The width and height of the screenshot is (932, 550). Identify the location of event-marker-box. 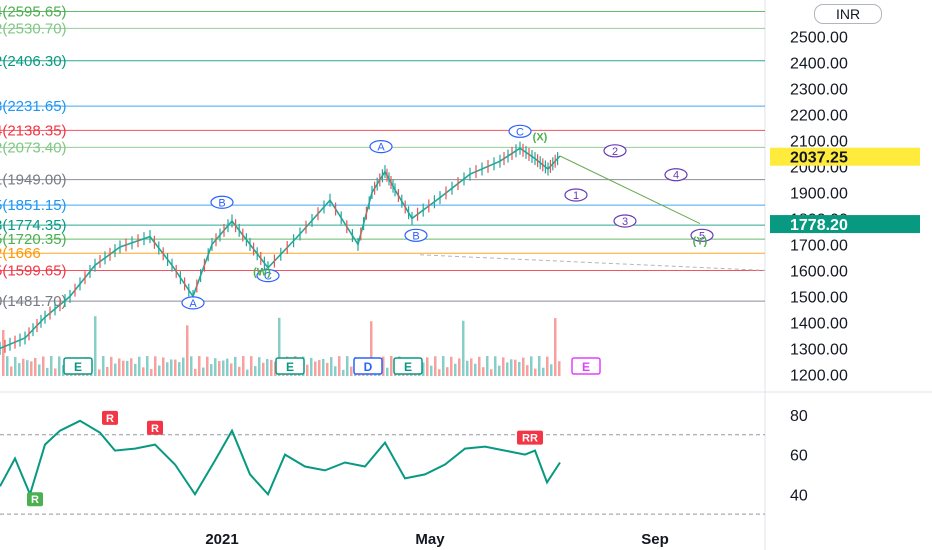
(408, 366).